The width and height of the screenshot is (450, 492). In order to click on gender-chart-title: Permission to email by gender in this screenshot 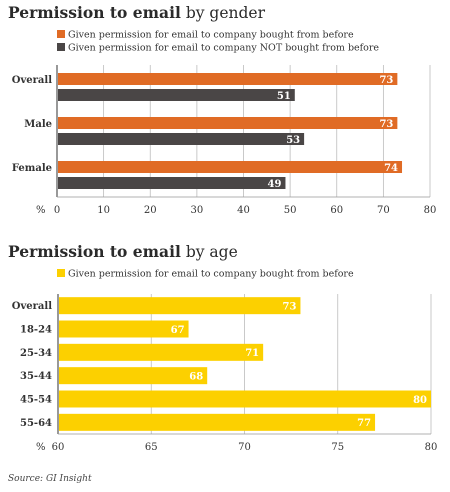, I will do `click(136, 12)`.